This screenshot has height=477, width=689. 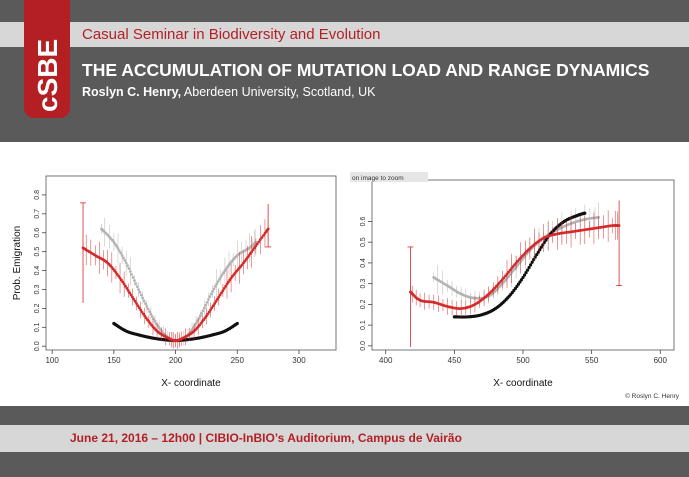 What do you see at coordinates (523, 360) in the screenshot?
I see `x-tick-label: 500` at bounding box center [523, 360].